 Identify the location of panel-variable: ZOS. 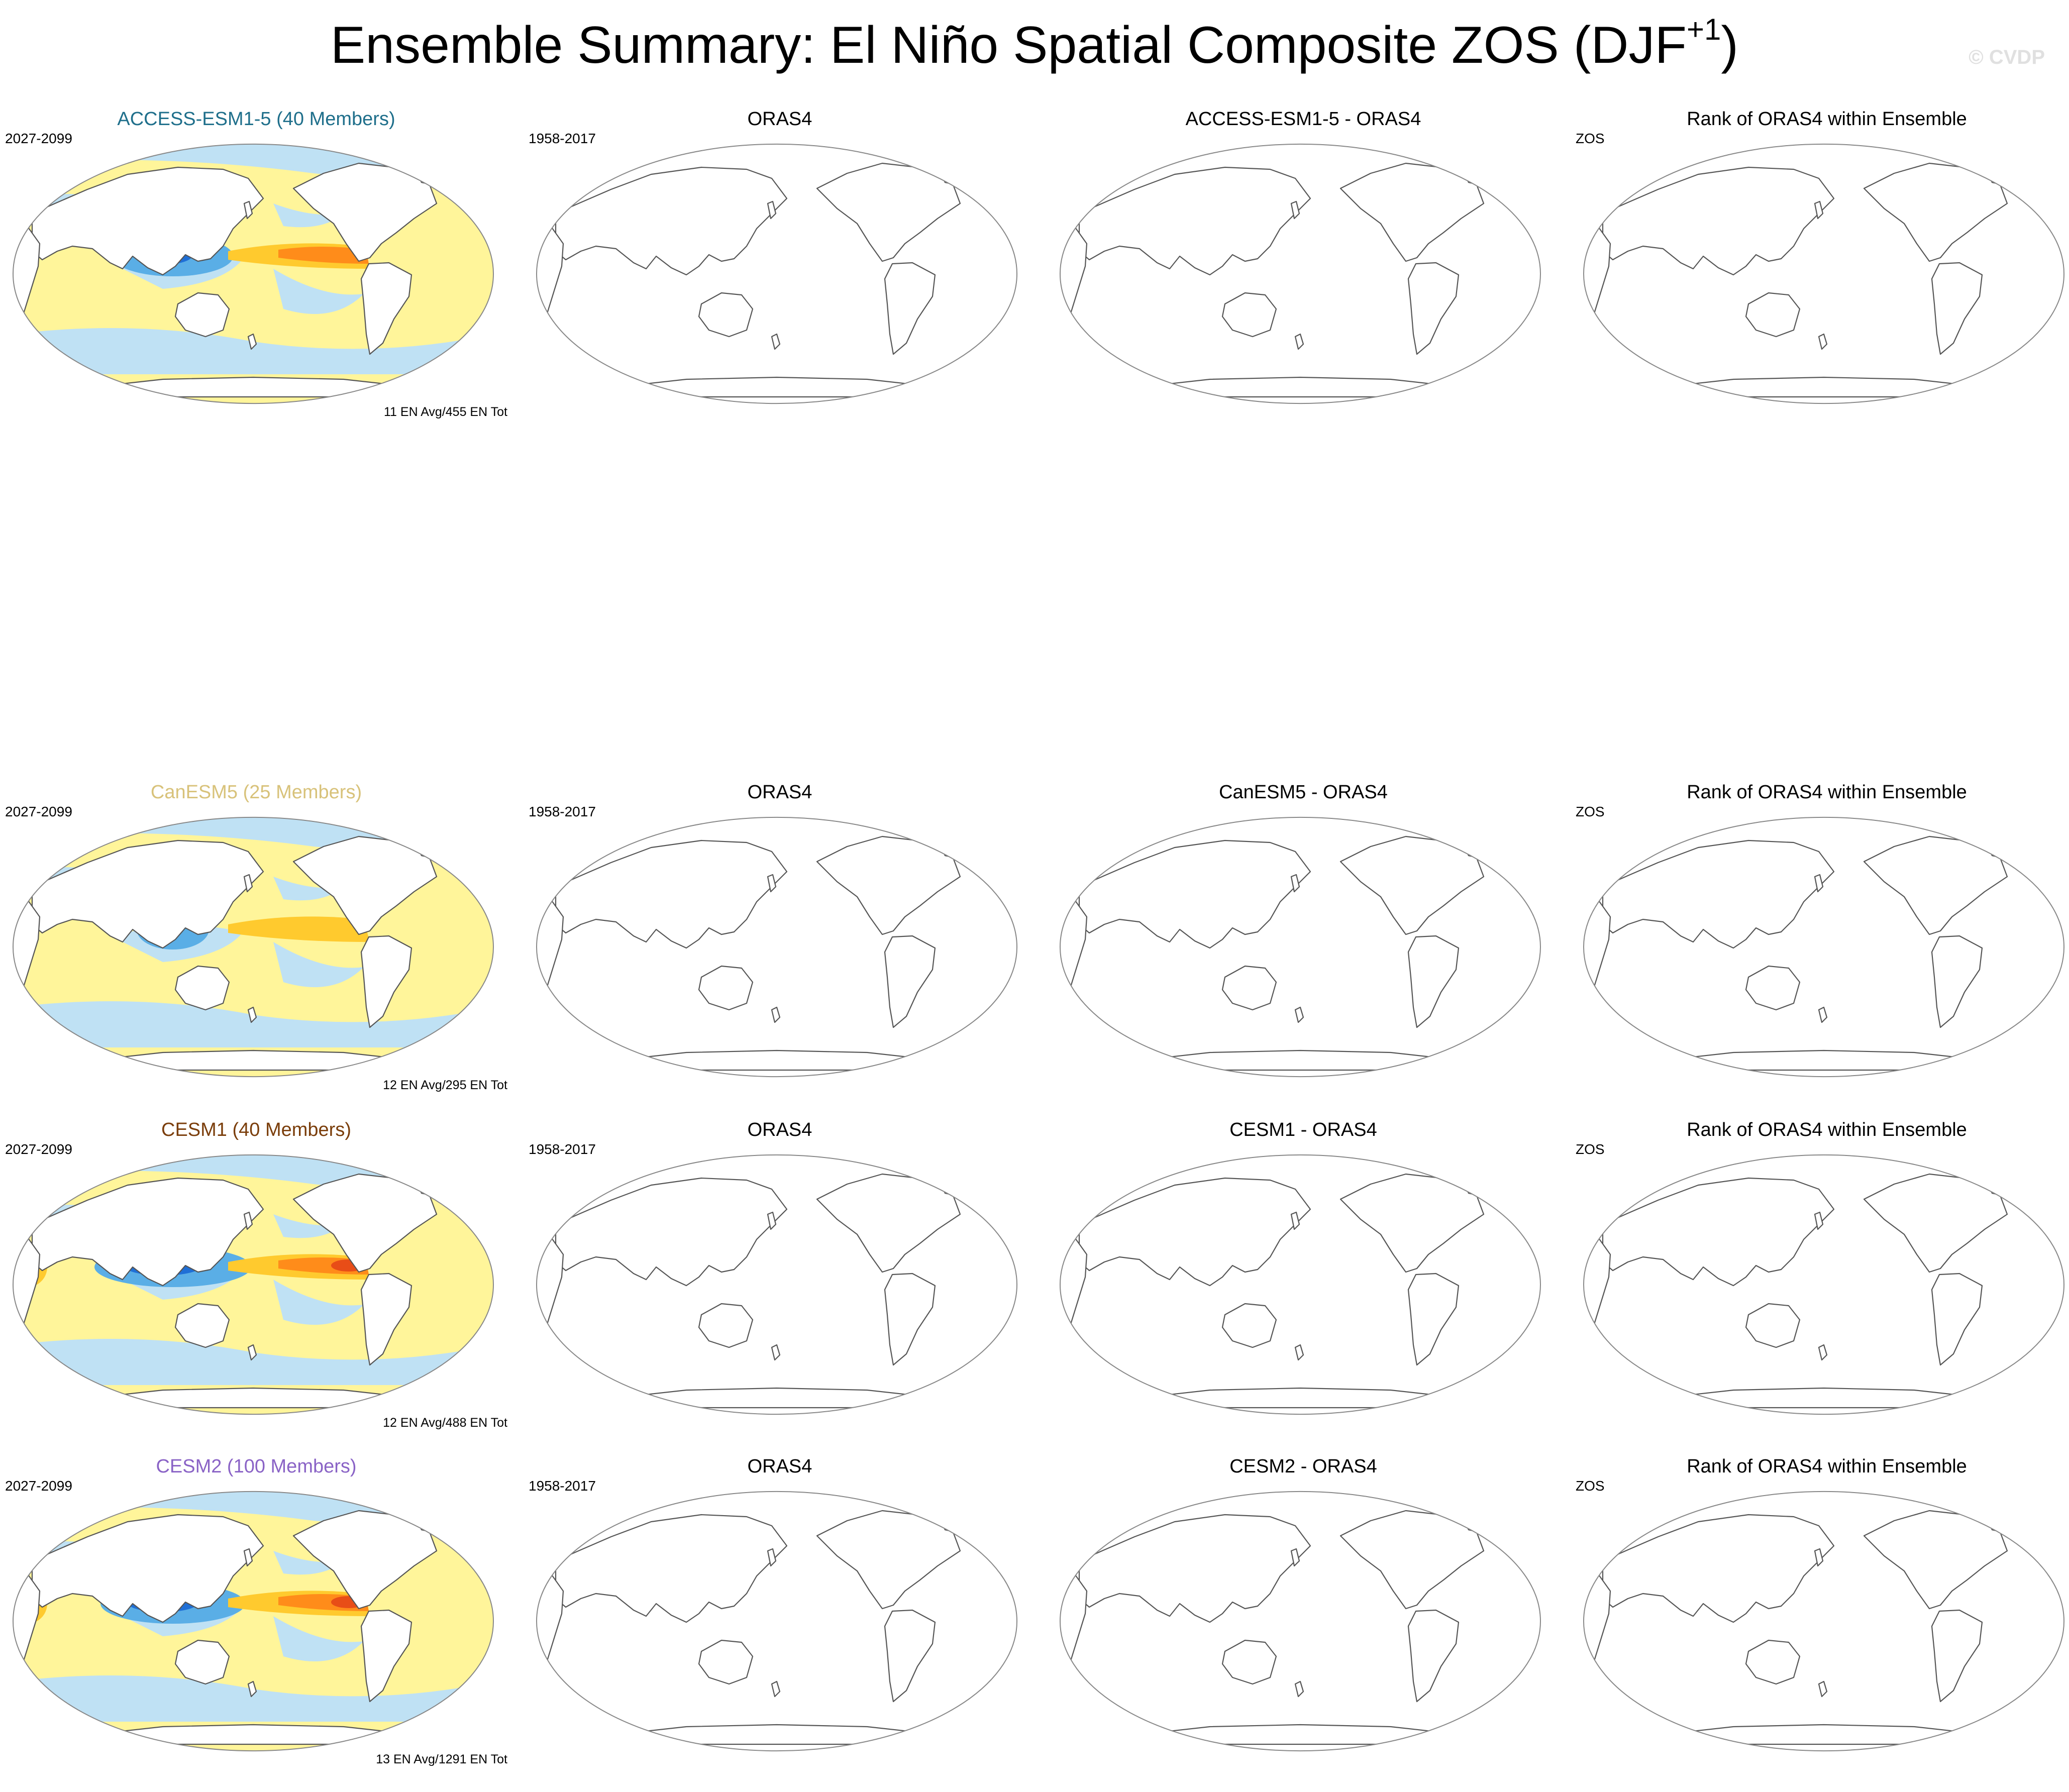
(1590, 138).